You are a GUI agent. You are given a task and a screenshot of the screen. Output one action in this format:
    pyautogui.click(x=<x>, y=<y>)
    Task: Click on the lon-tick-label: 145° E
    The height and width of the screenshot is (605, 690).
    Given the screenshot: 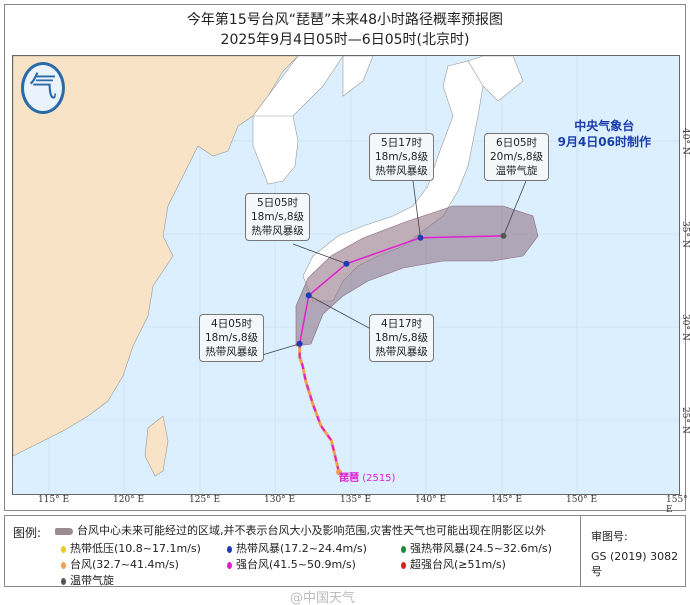 What is the action you would take?
    pyautogui.click(x=507, y=500)
    